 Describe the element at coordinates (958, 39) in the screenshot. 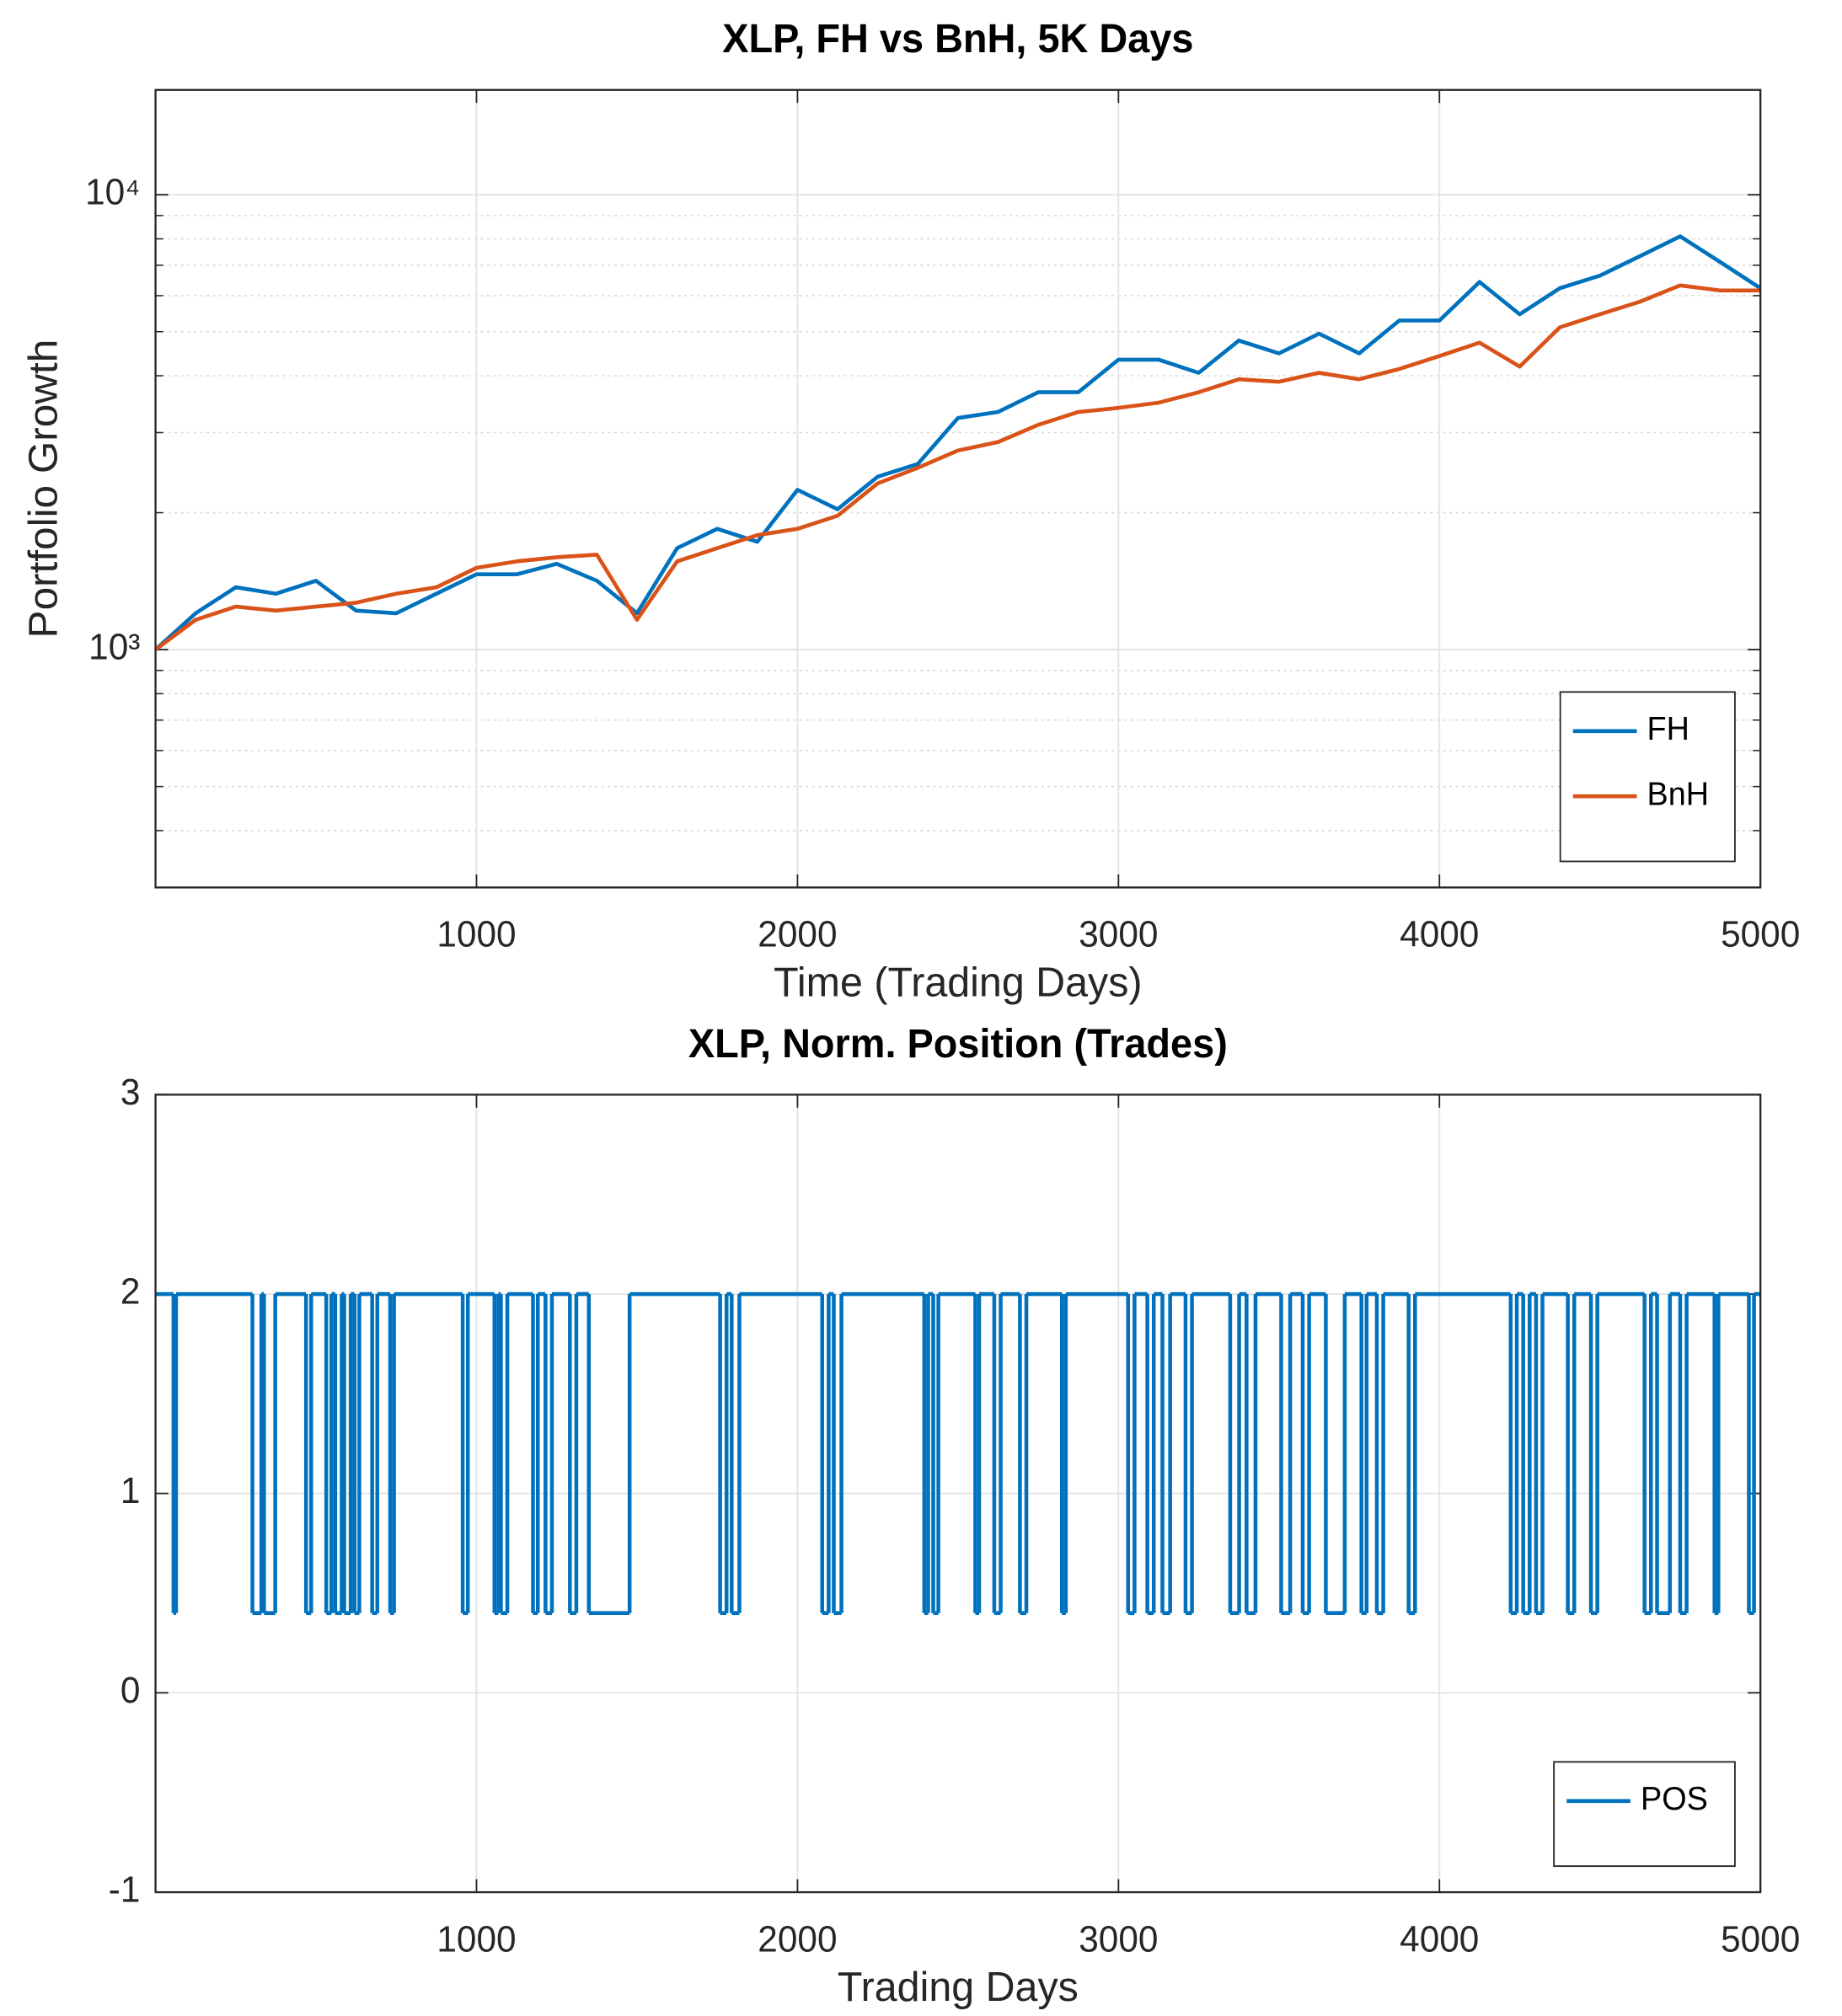

I see `chart-title: XLP, FH vs BnH, 5K Days` at that location.